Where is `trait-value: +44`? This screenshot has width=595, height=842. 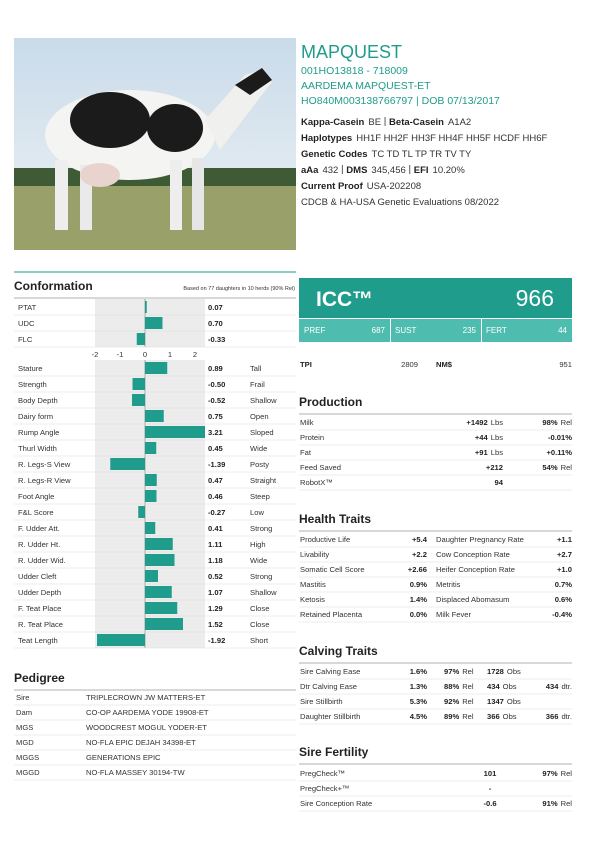
trait-value: +44 is located at coordinates (482, 437).